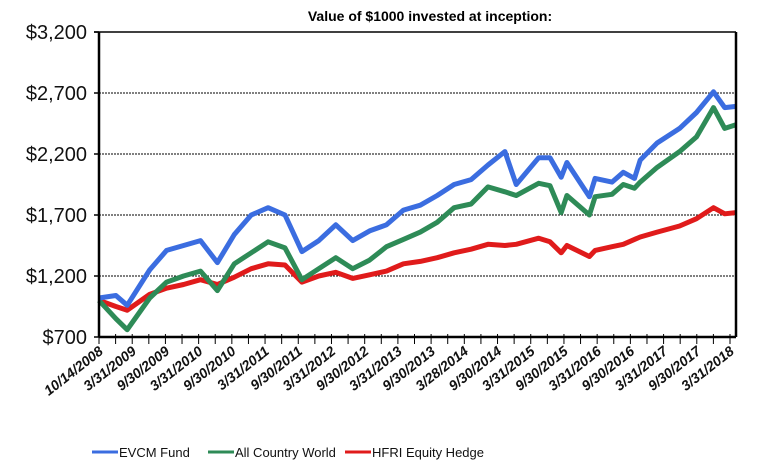 This screenshot has height=474, width=768. Describe the element at coordinates (56, 94) in the screenshot. I see `y-tick-label: $2,700` at that location.